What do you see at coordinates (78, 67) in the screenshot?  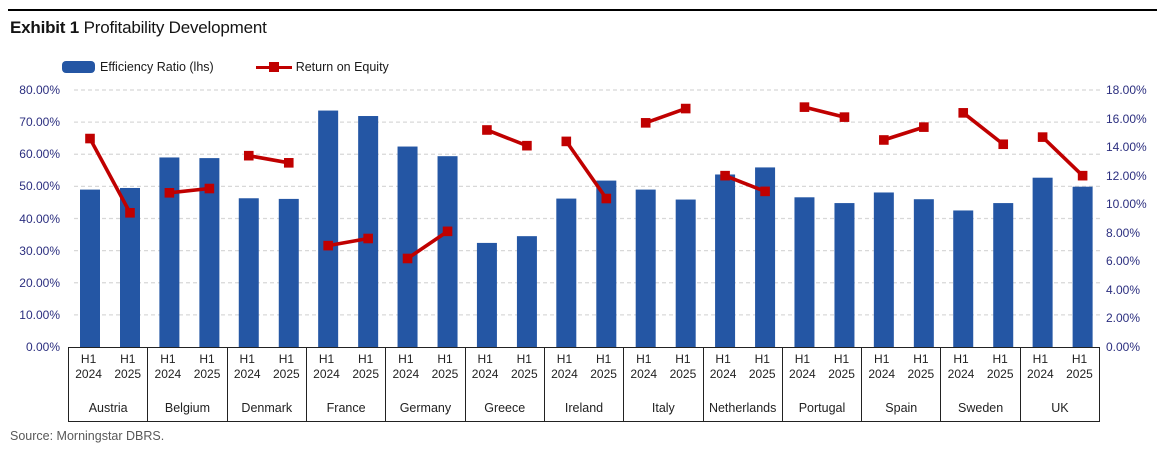 I see `bar-swatch-icon` at bounding box center [78, 67].